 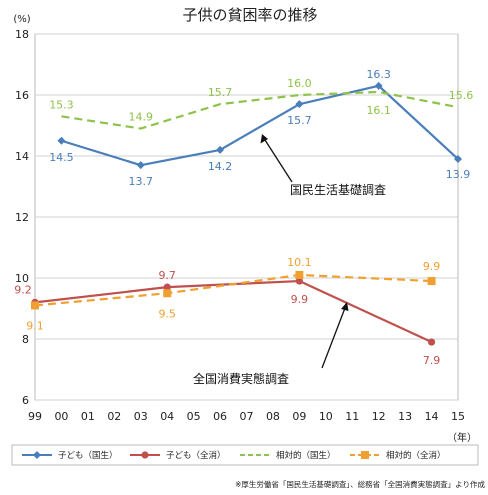 I want to click on annotation-kokumin-text: 国民生活基礎調査, so click(x=338, y=190).